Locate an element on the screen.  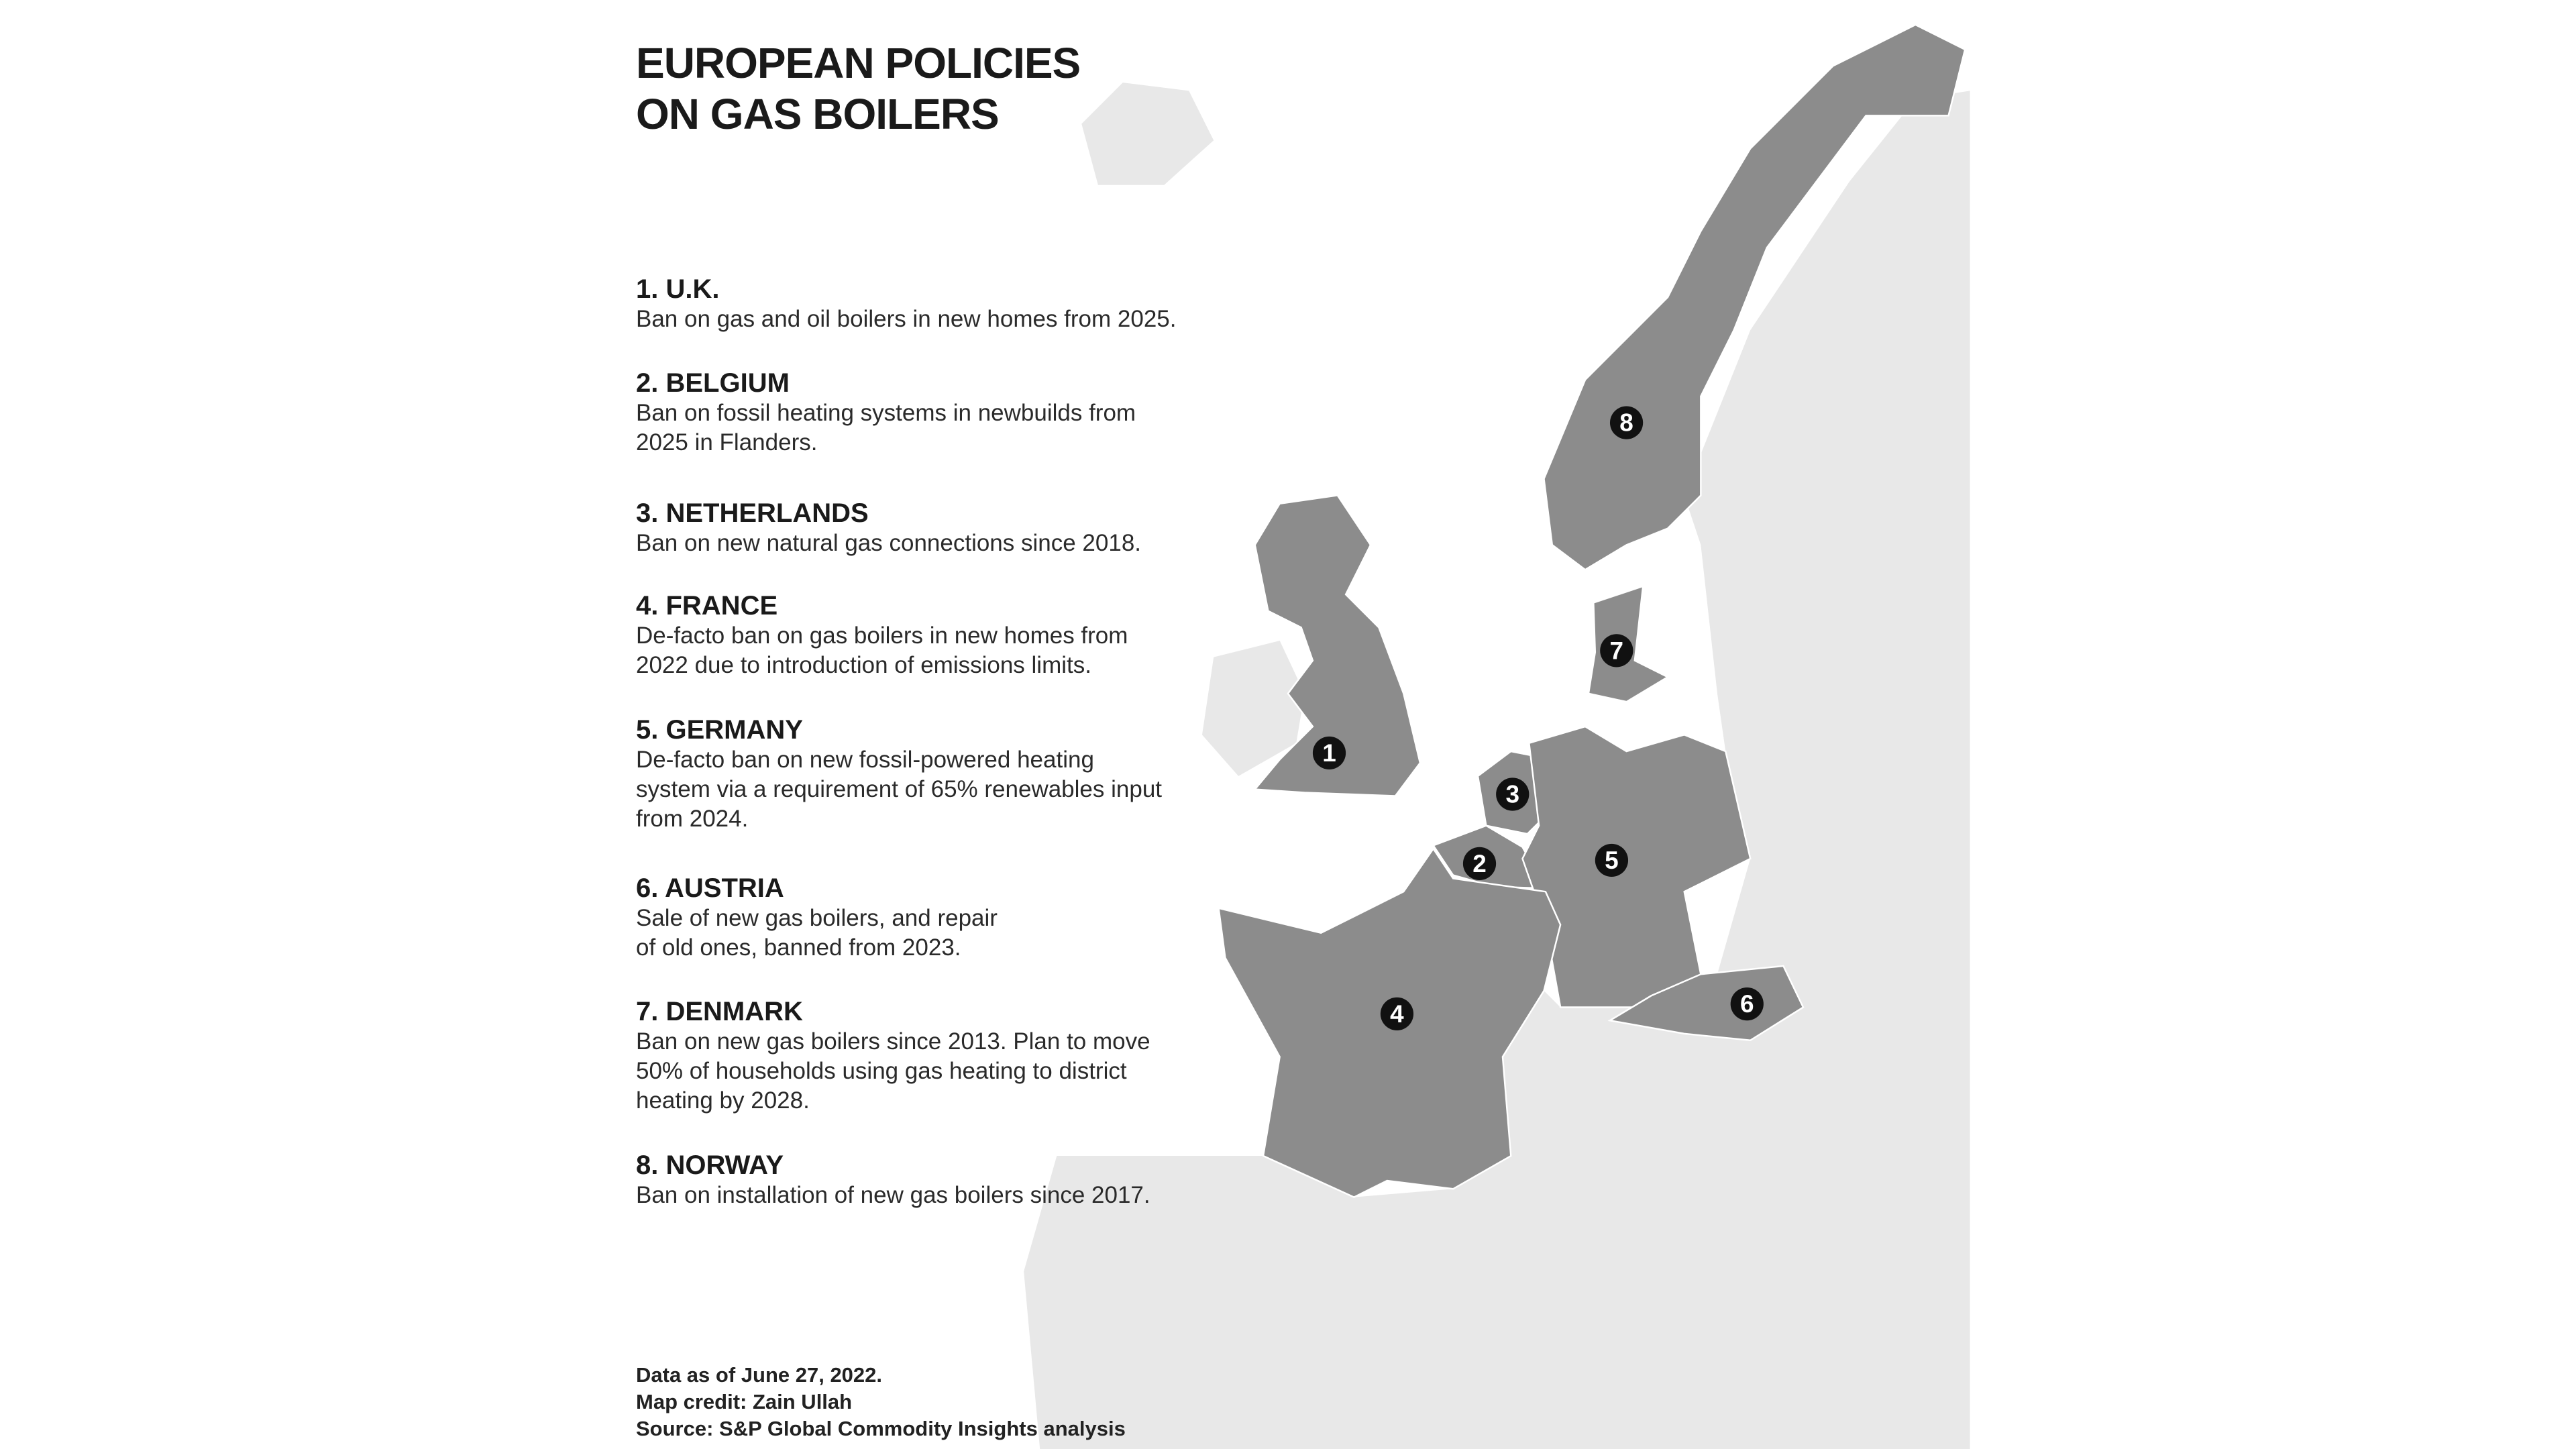
policy-heading: 7. DENMARK is located at coordinates (719, 1011).